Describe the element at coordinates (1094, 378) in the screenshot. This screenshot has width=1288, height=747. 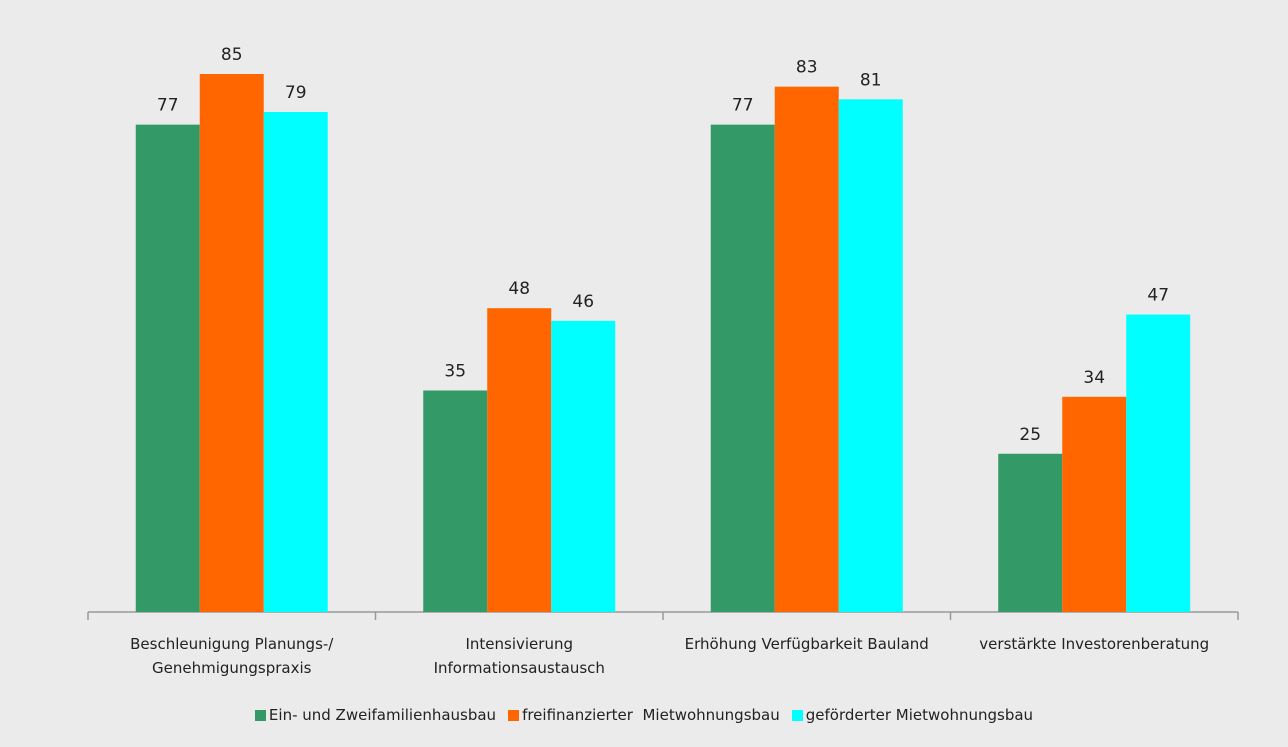
I see `data-label: 34` at that location.